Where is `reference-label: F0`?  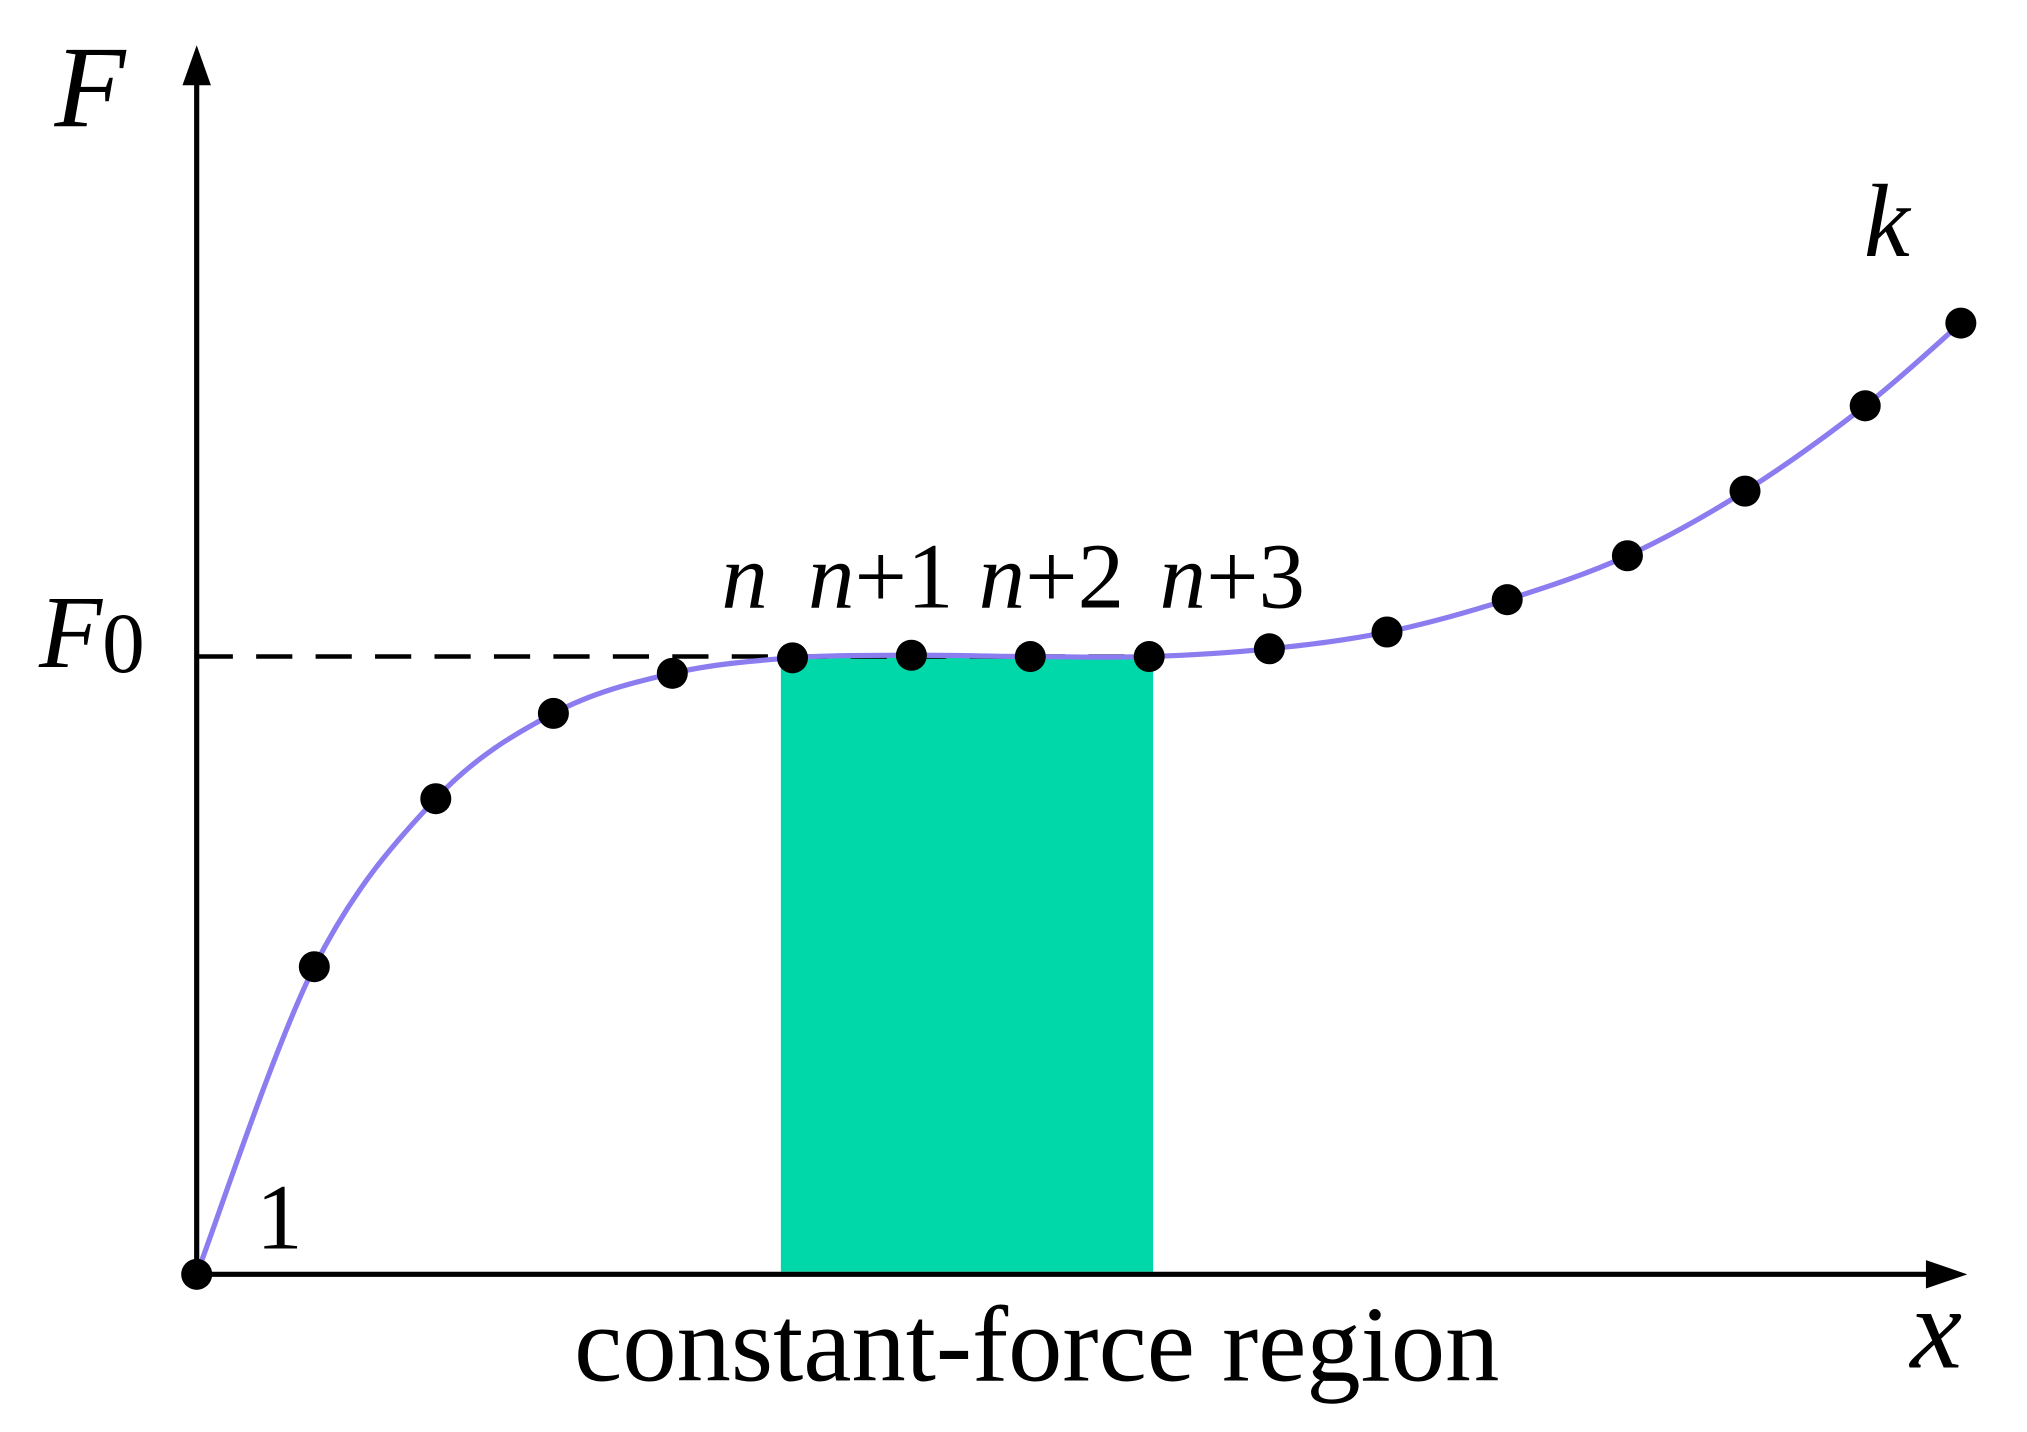 reference-label: F0 is located at coordinates (91, 633).